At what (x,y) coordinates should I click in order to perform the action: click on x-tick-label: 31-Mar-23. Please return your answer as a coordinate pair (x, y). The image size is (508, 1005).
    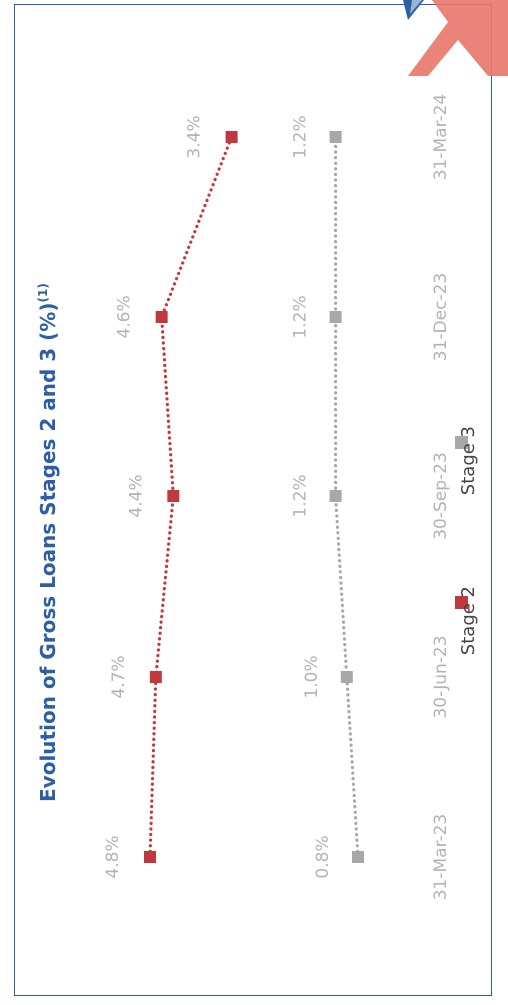
    Looking at the image, I should click on (441, 857).